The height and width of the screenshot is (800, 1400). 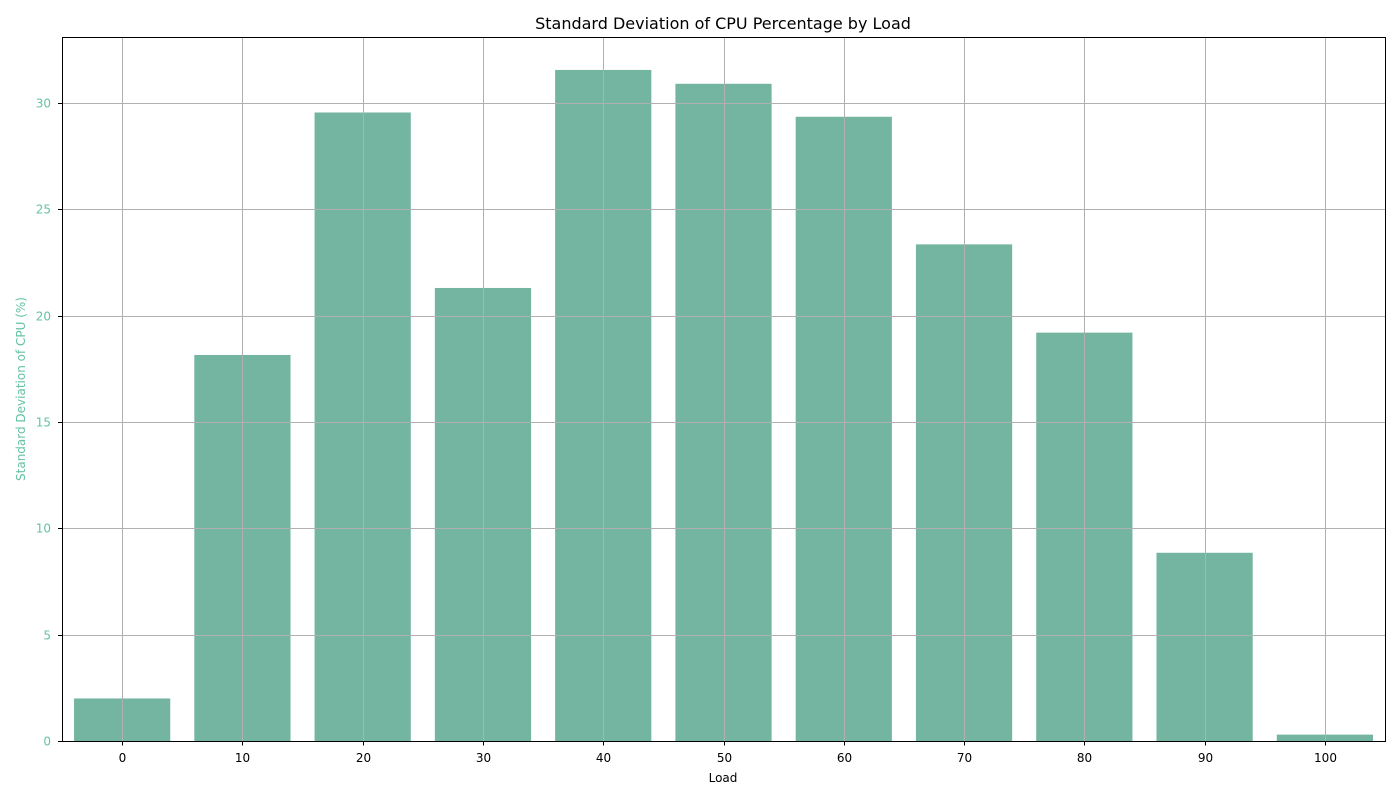 I want to click on x-tick-label: 40, so click(x=603, y=758).